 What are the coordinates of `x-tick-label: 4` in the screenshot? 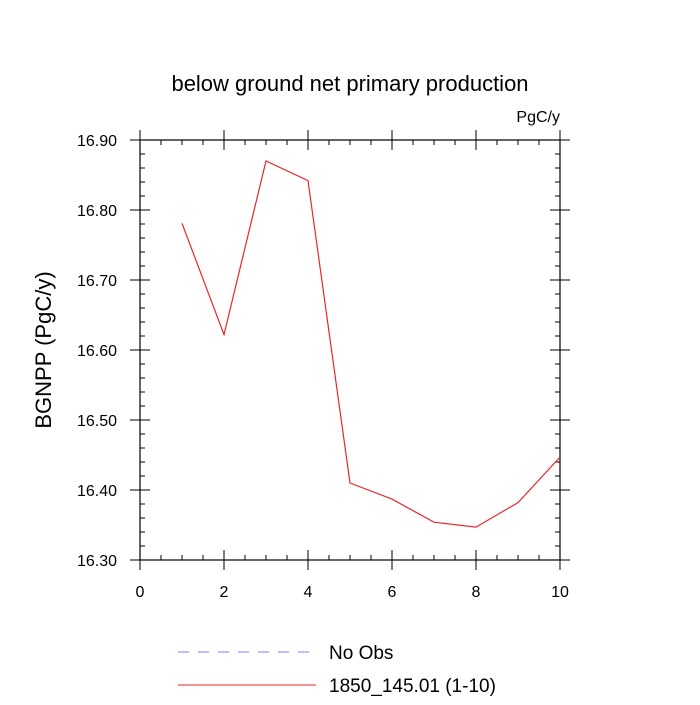 It's located at (308, 592).